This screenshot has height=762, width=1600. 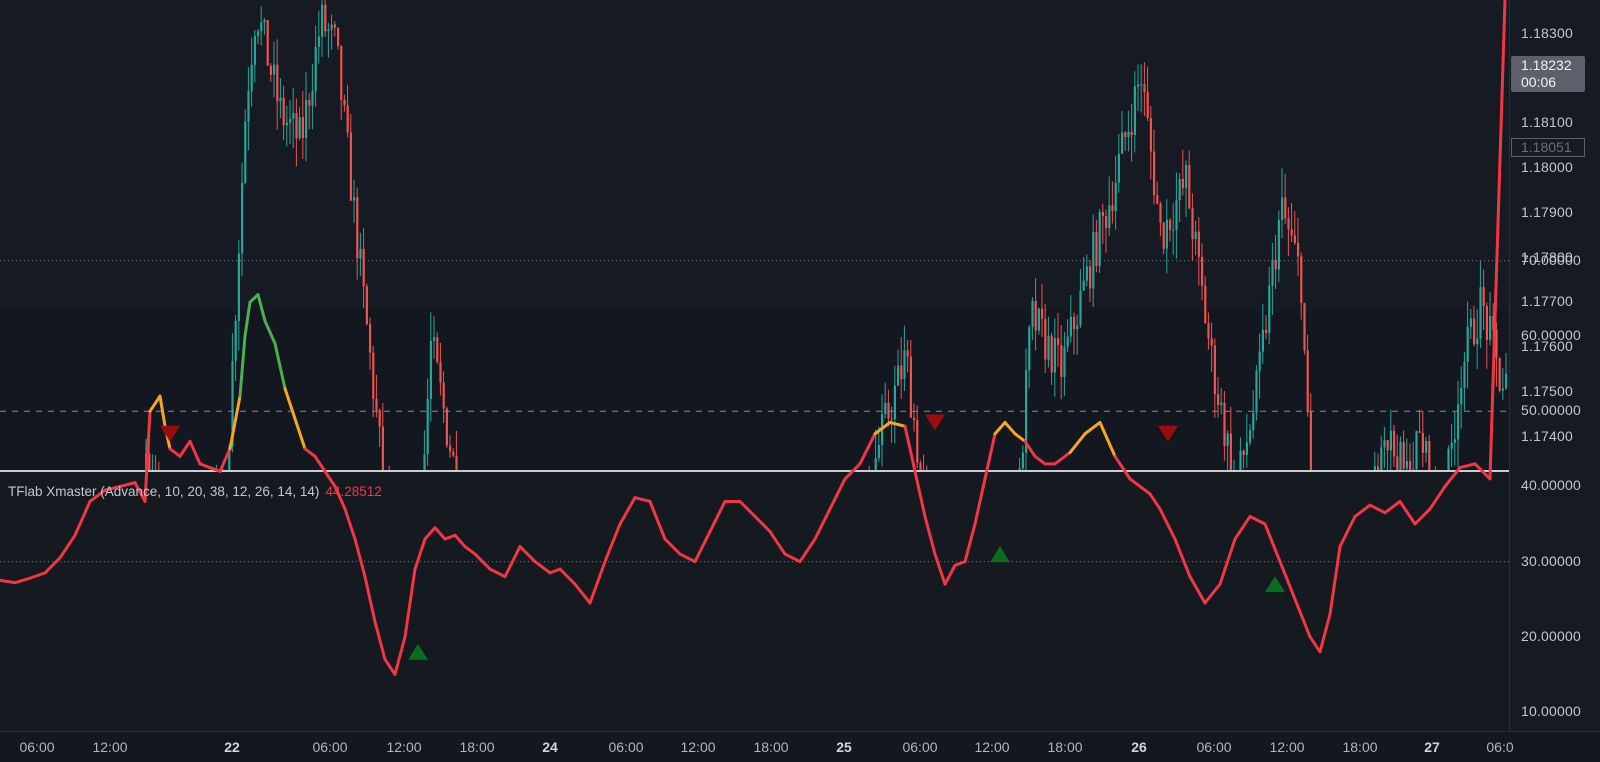 What do you see at coordinates (1547, 391) in the screenshot?
I see `price-tick: 1.17500` at bounding box center [1547, 391].